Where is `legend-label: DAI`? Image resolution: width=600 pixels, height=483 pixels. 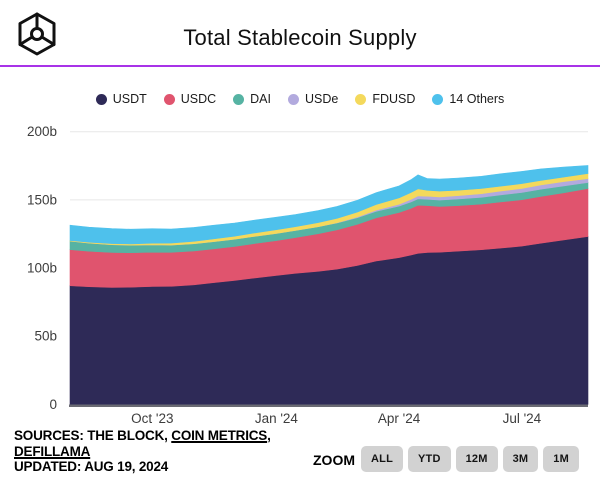 legend-label: DAI is located at coordinates (260, 99).